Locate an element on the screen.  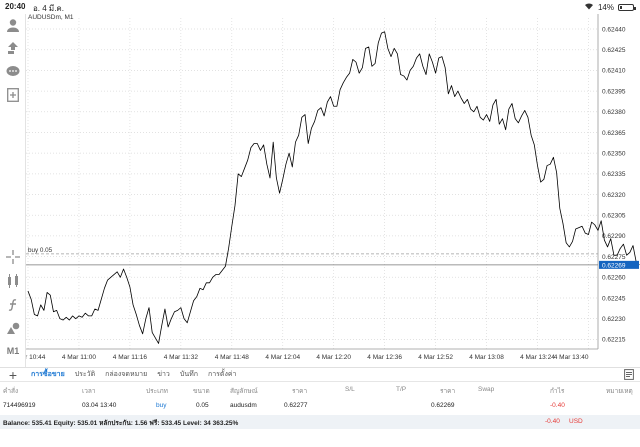
tab-journal: บันทึก is located at coordinates (188, 374).